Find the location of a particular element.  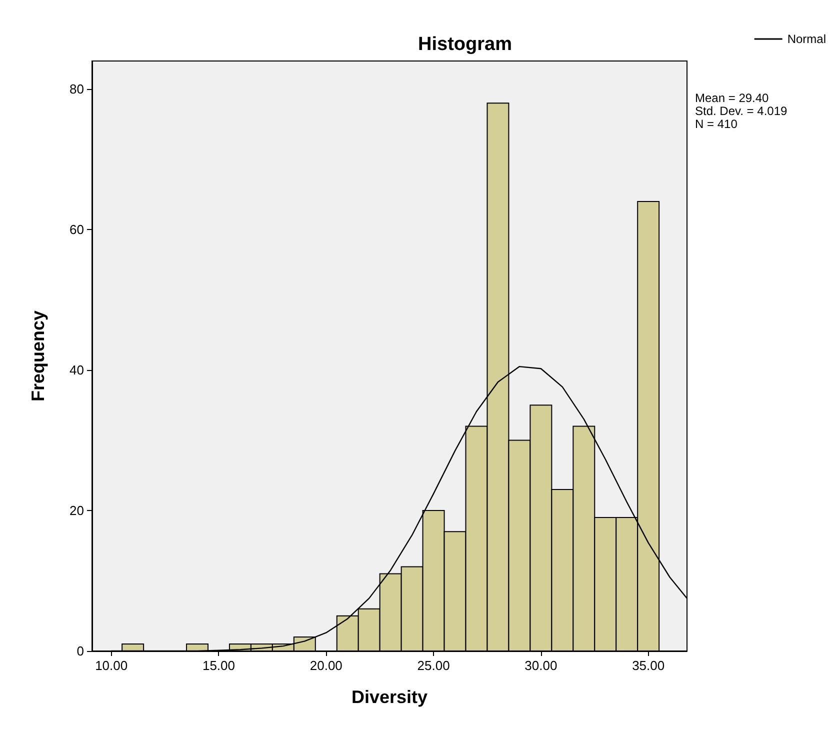

x-tick-label: 10.00 is located at coordinates (111, 665).